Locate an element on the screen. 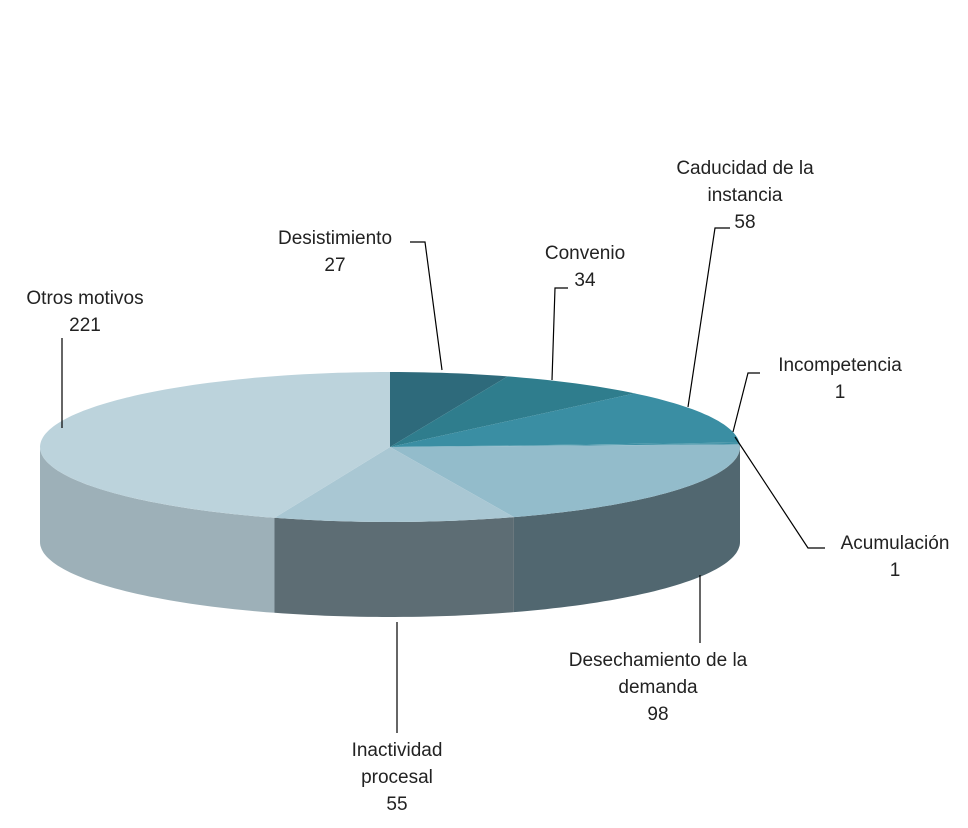 Image resolution: width=968 pixels, height=828 pixels. label-value: 58 is located at coordinates (745, 222).